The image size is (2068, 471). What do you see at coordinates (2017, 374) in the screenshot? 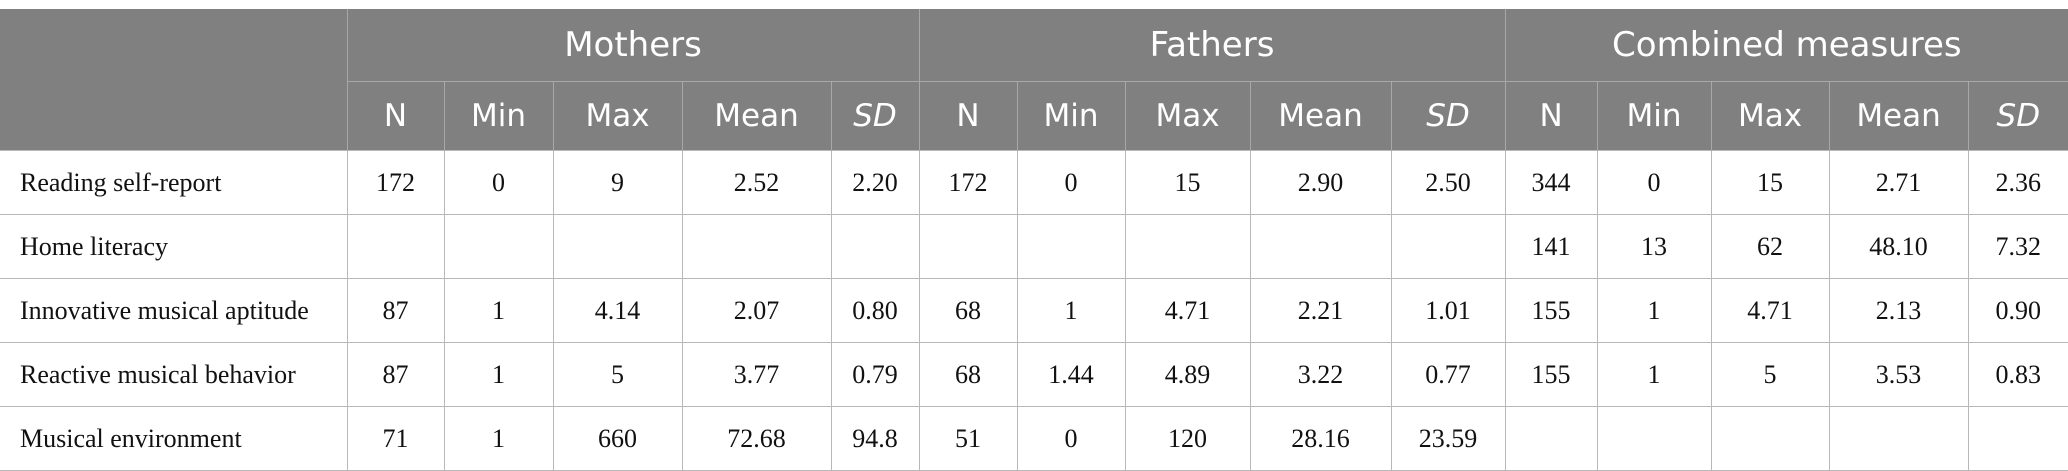
I see `table-cell: 0.83` at bounding box center [2017, 374].